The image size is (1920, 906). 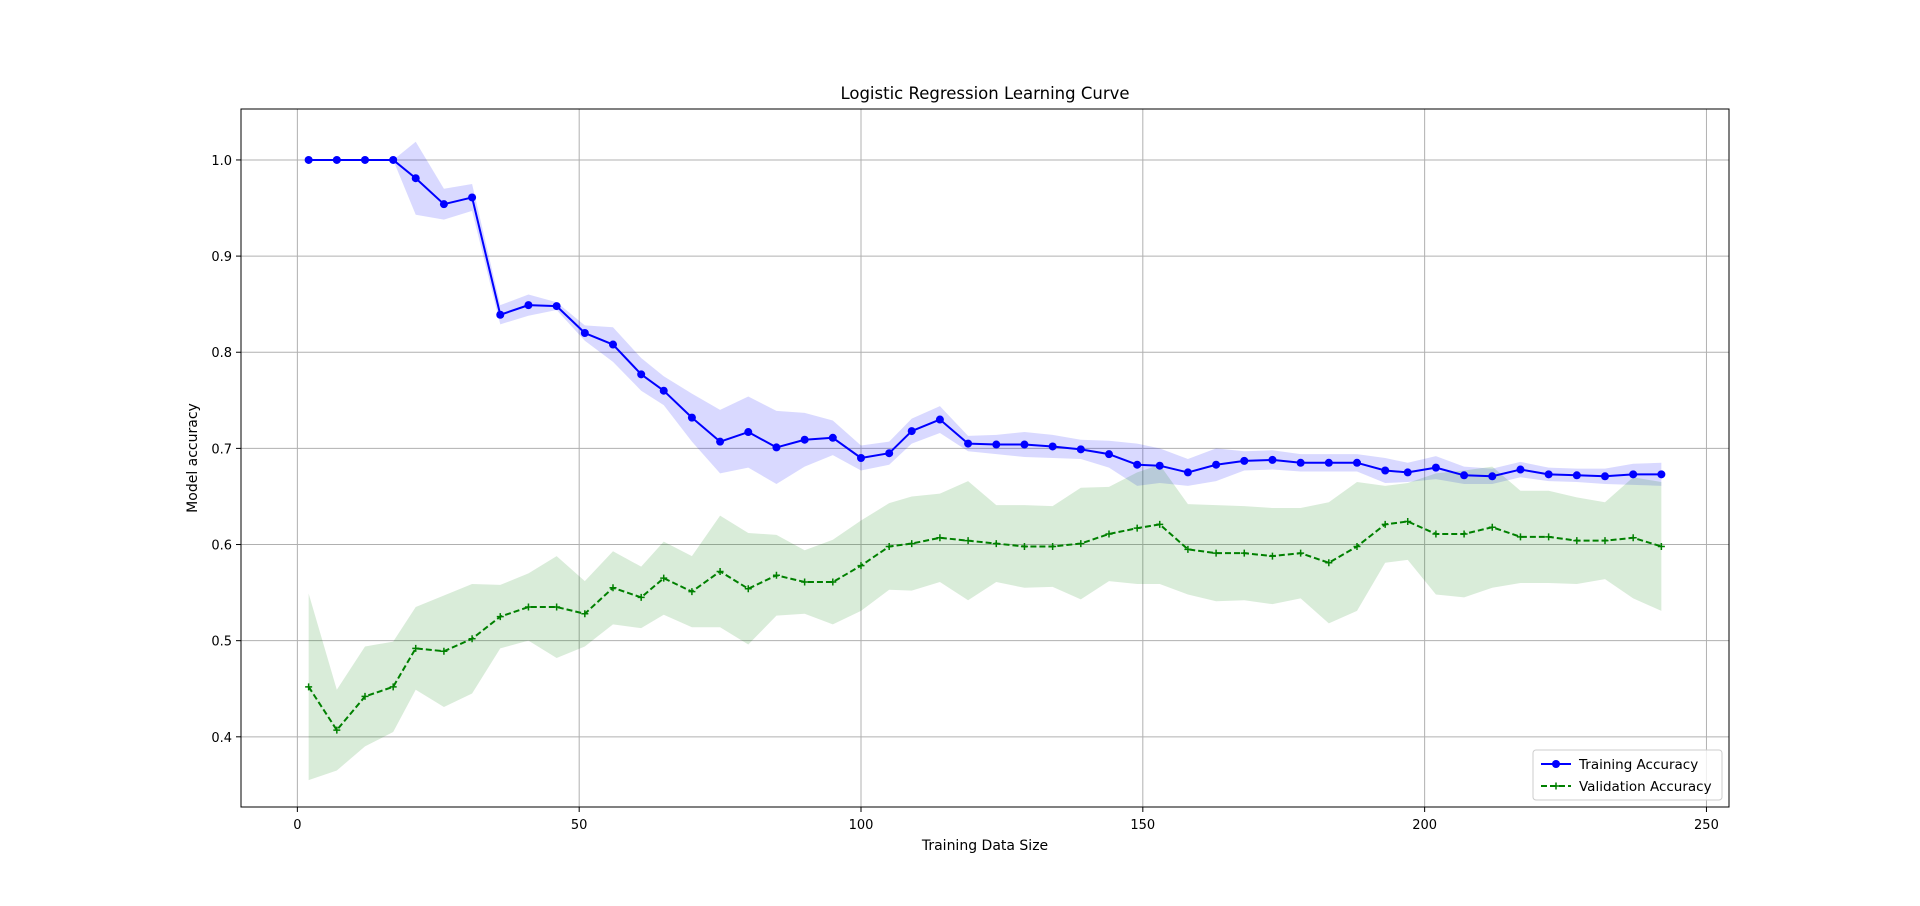 I want to click on x-tick-label: 250, so click(x=1706, y=825).